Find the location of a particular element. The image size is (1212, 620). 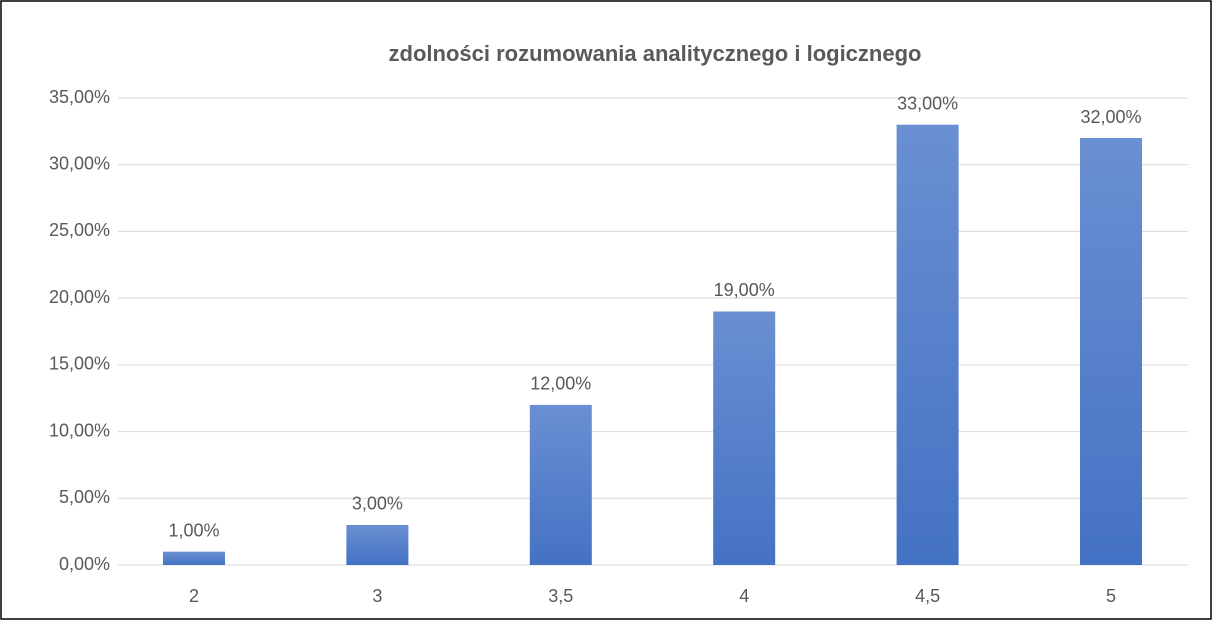

y-tick-label: 20,00% is located at coordinates (79, 297).